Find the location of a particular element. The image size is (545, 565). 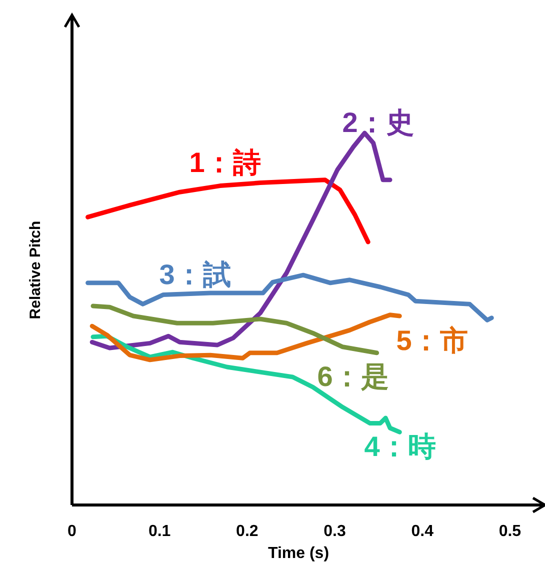

y-axis-title: Relative Pitch is located at coordinates (35, 270).